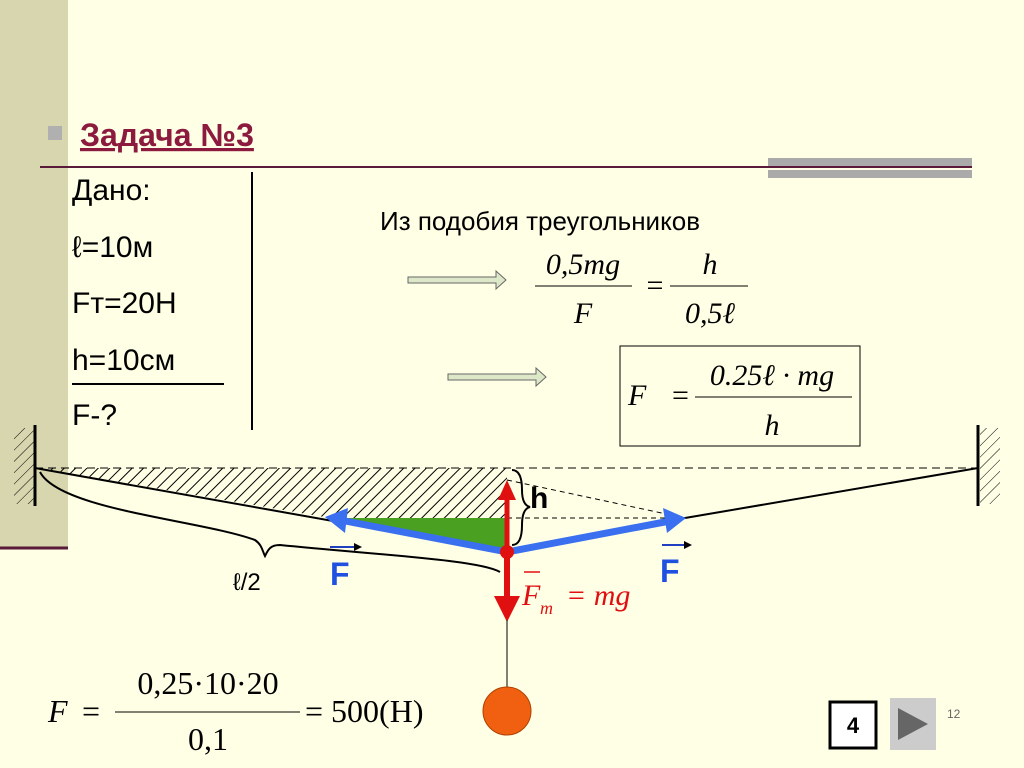 This screenshot has height=768, width=1024. Describe the element at coordinates (539, 498) in the screenshot. I see `h-label: h` at that location.